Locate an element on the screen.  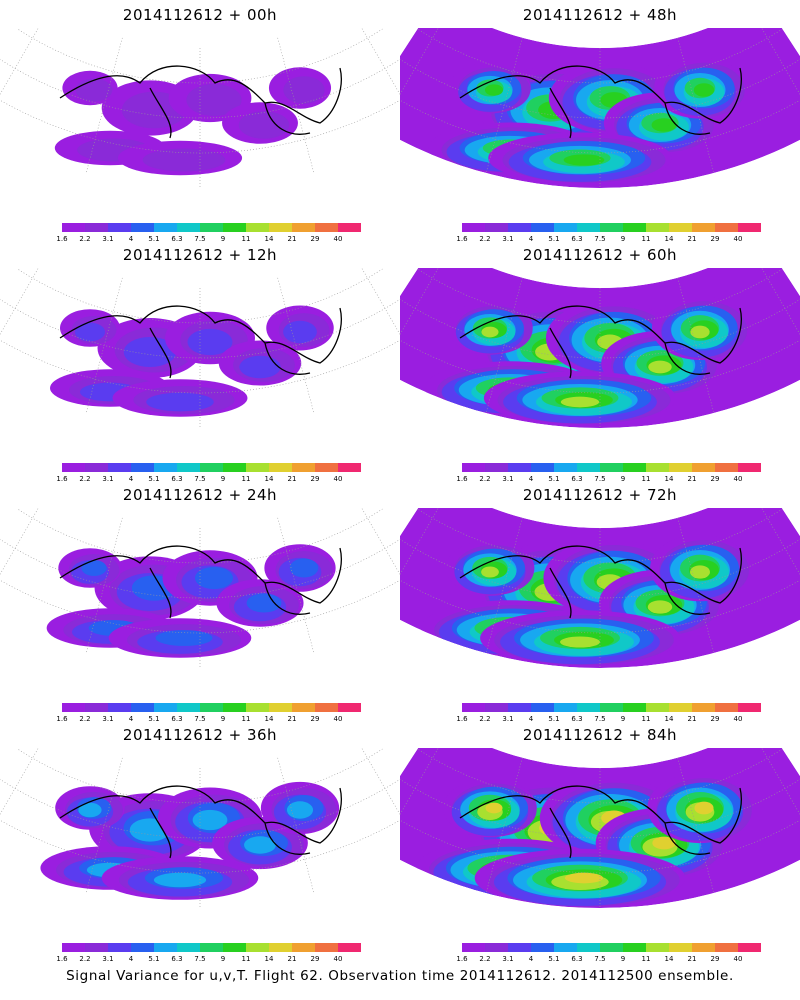
panel-title: 2014112612 + 72h is located at coordinates (600, 495).